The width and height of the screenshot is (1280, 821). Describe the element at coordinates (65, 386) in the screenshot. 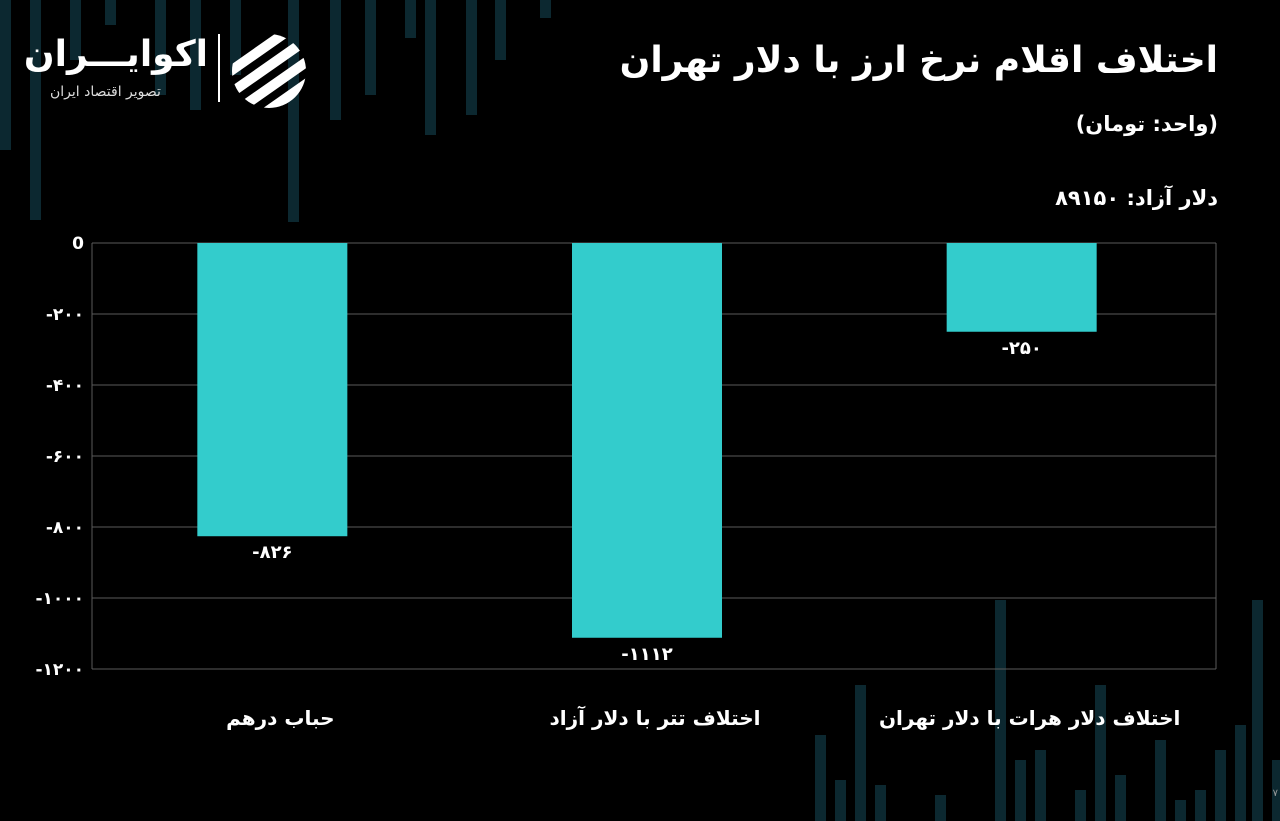

I see `y-tick-label: -۴۰۰` at that location.